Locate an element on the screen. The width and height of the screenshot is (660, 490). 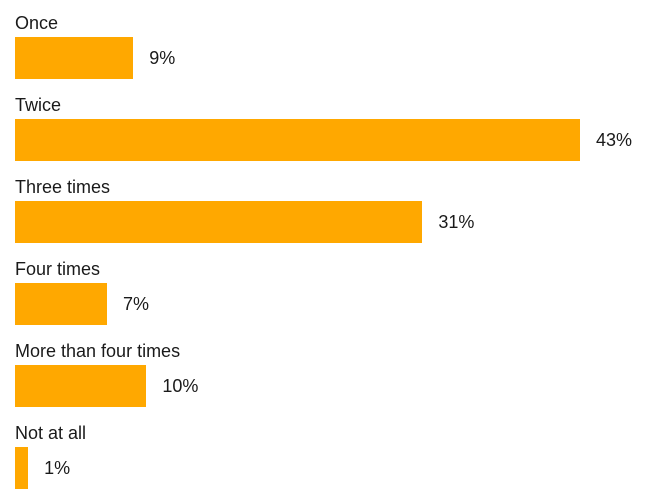
category-label: Three times is located at coordinates (63, 187).